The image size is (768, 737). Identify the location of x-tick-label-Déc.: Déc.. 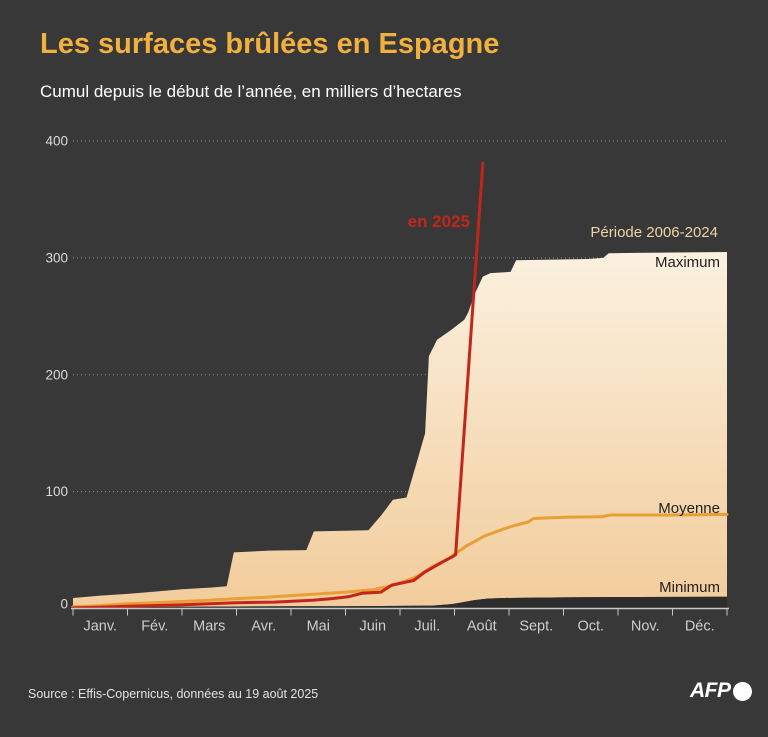
(700, 627).